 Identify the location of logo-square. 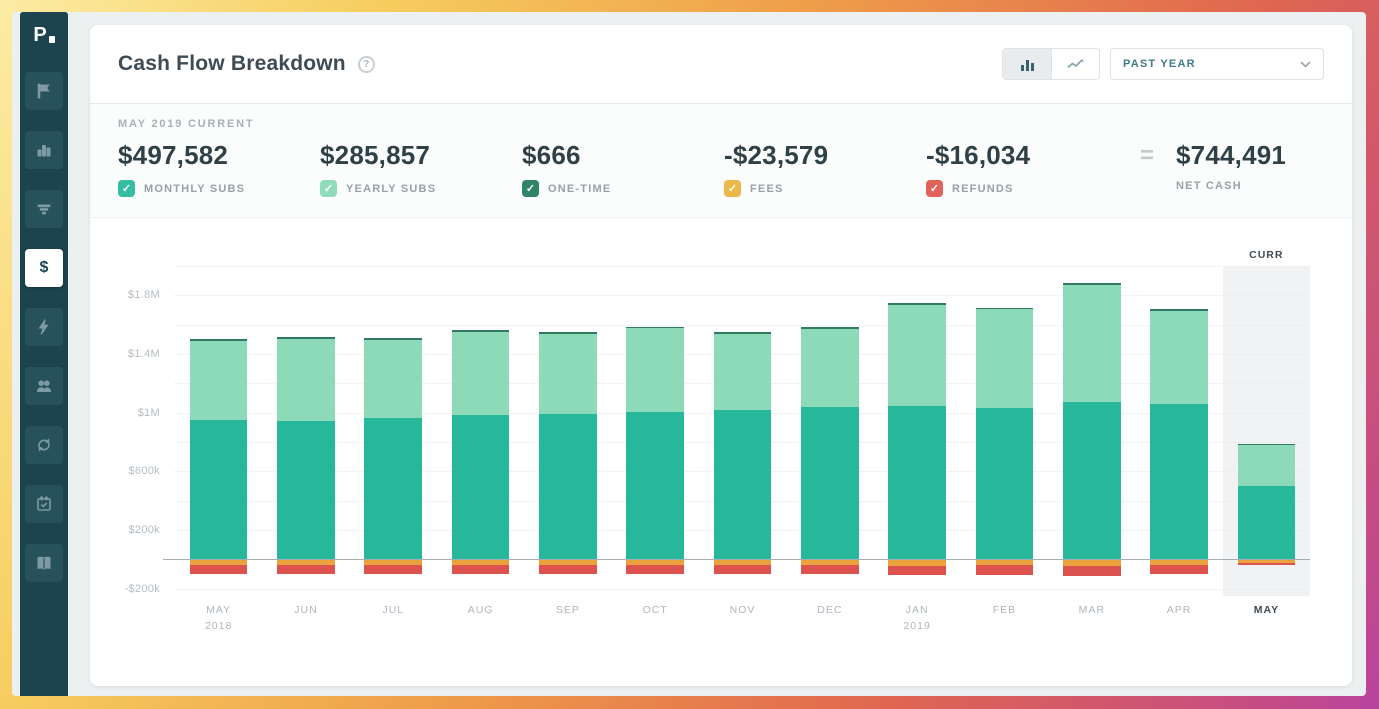
(51, 39).